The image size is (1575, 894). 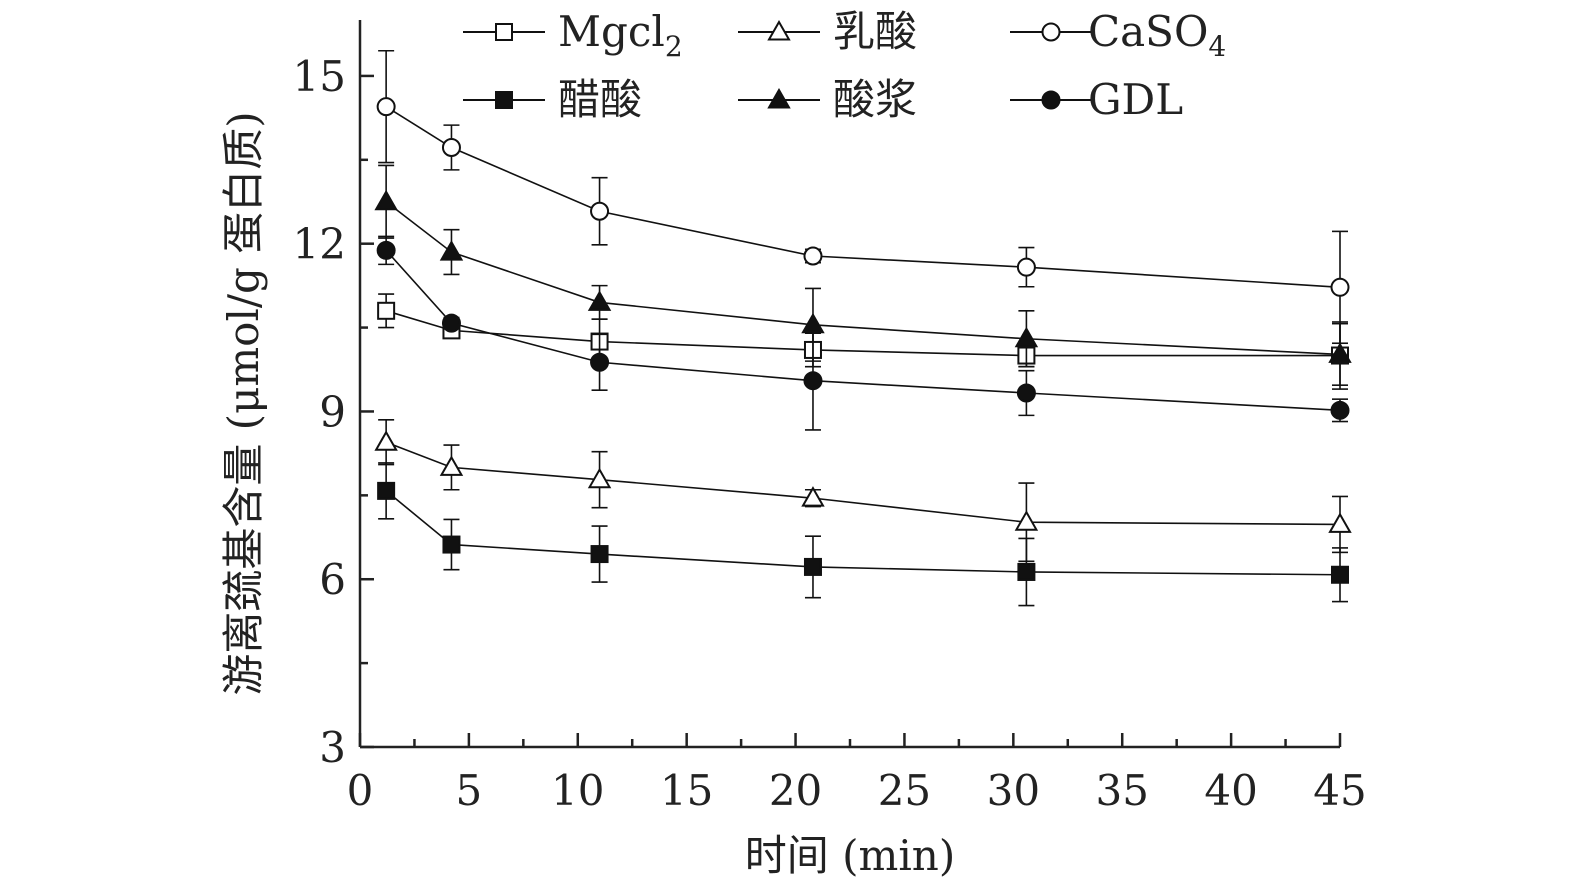 I want to click on y-tick-label: 3, so click(x=332, y=747).